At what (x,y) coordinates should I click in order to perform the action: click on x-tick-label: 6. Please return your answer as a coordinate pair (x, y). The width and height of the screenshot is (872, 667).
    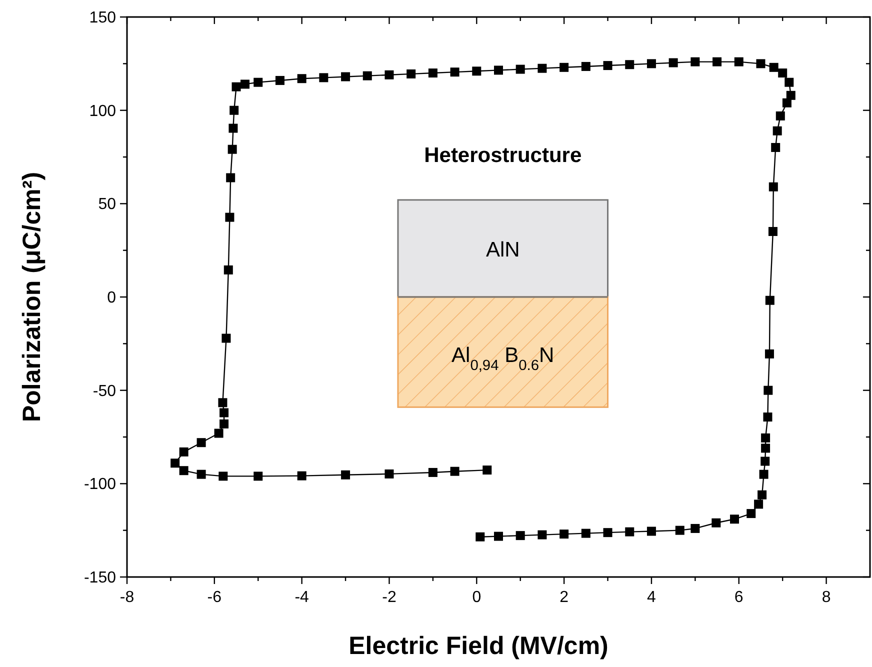
    Looking at the image, I should click on (739, 597).